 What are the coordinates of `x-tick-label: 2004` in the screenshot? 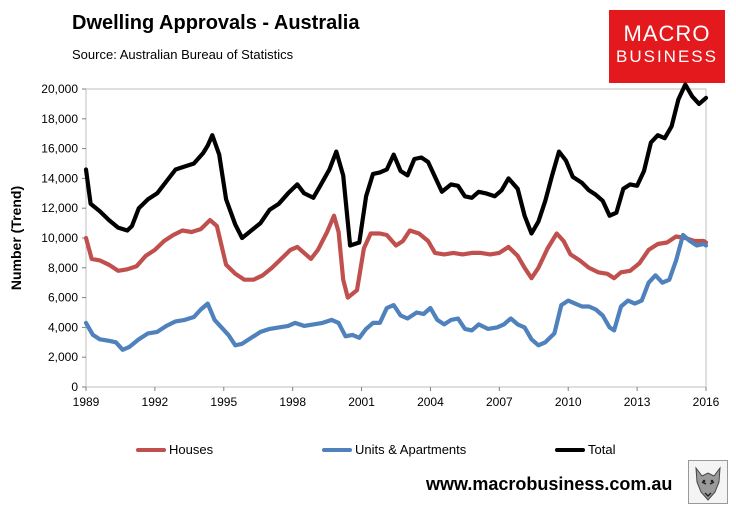 It's located at (430, 402).